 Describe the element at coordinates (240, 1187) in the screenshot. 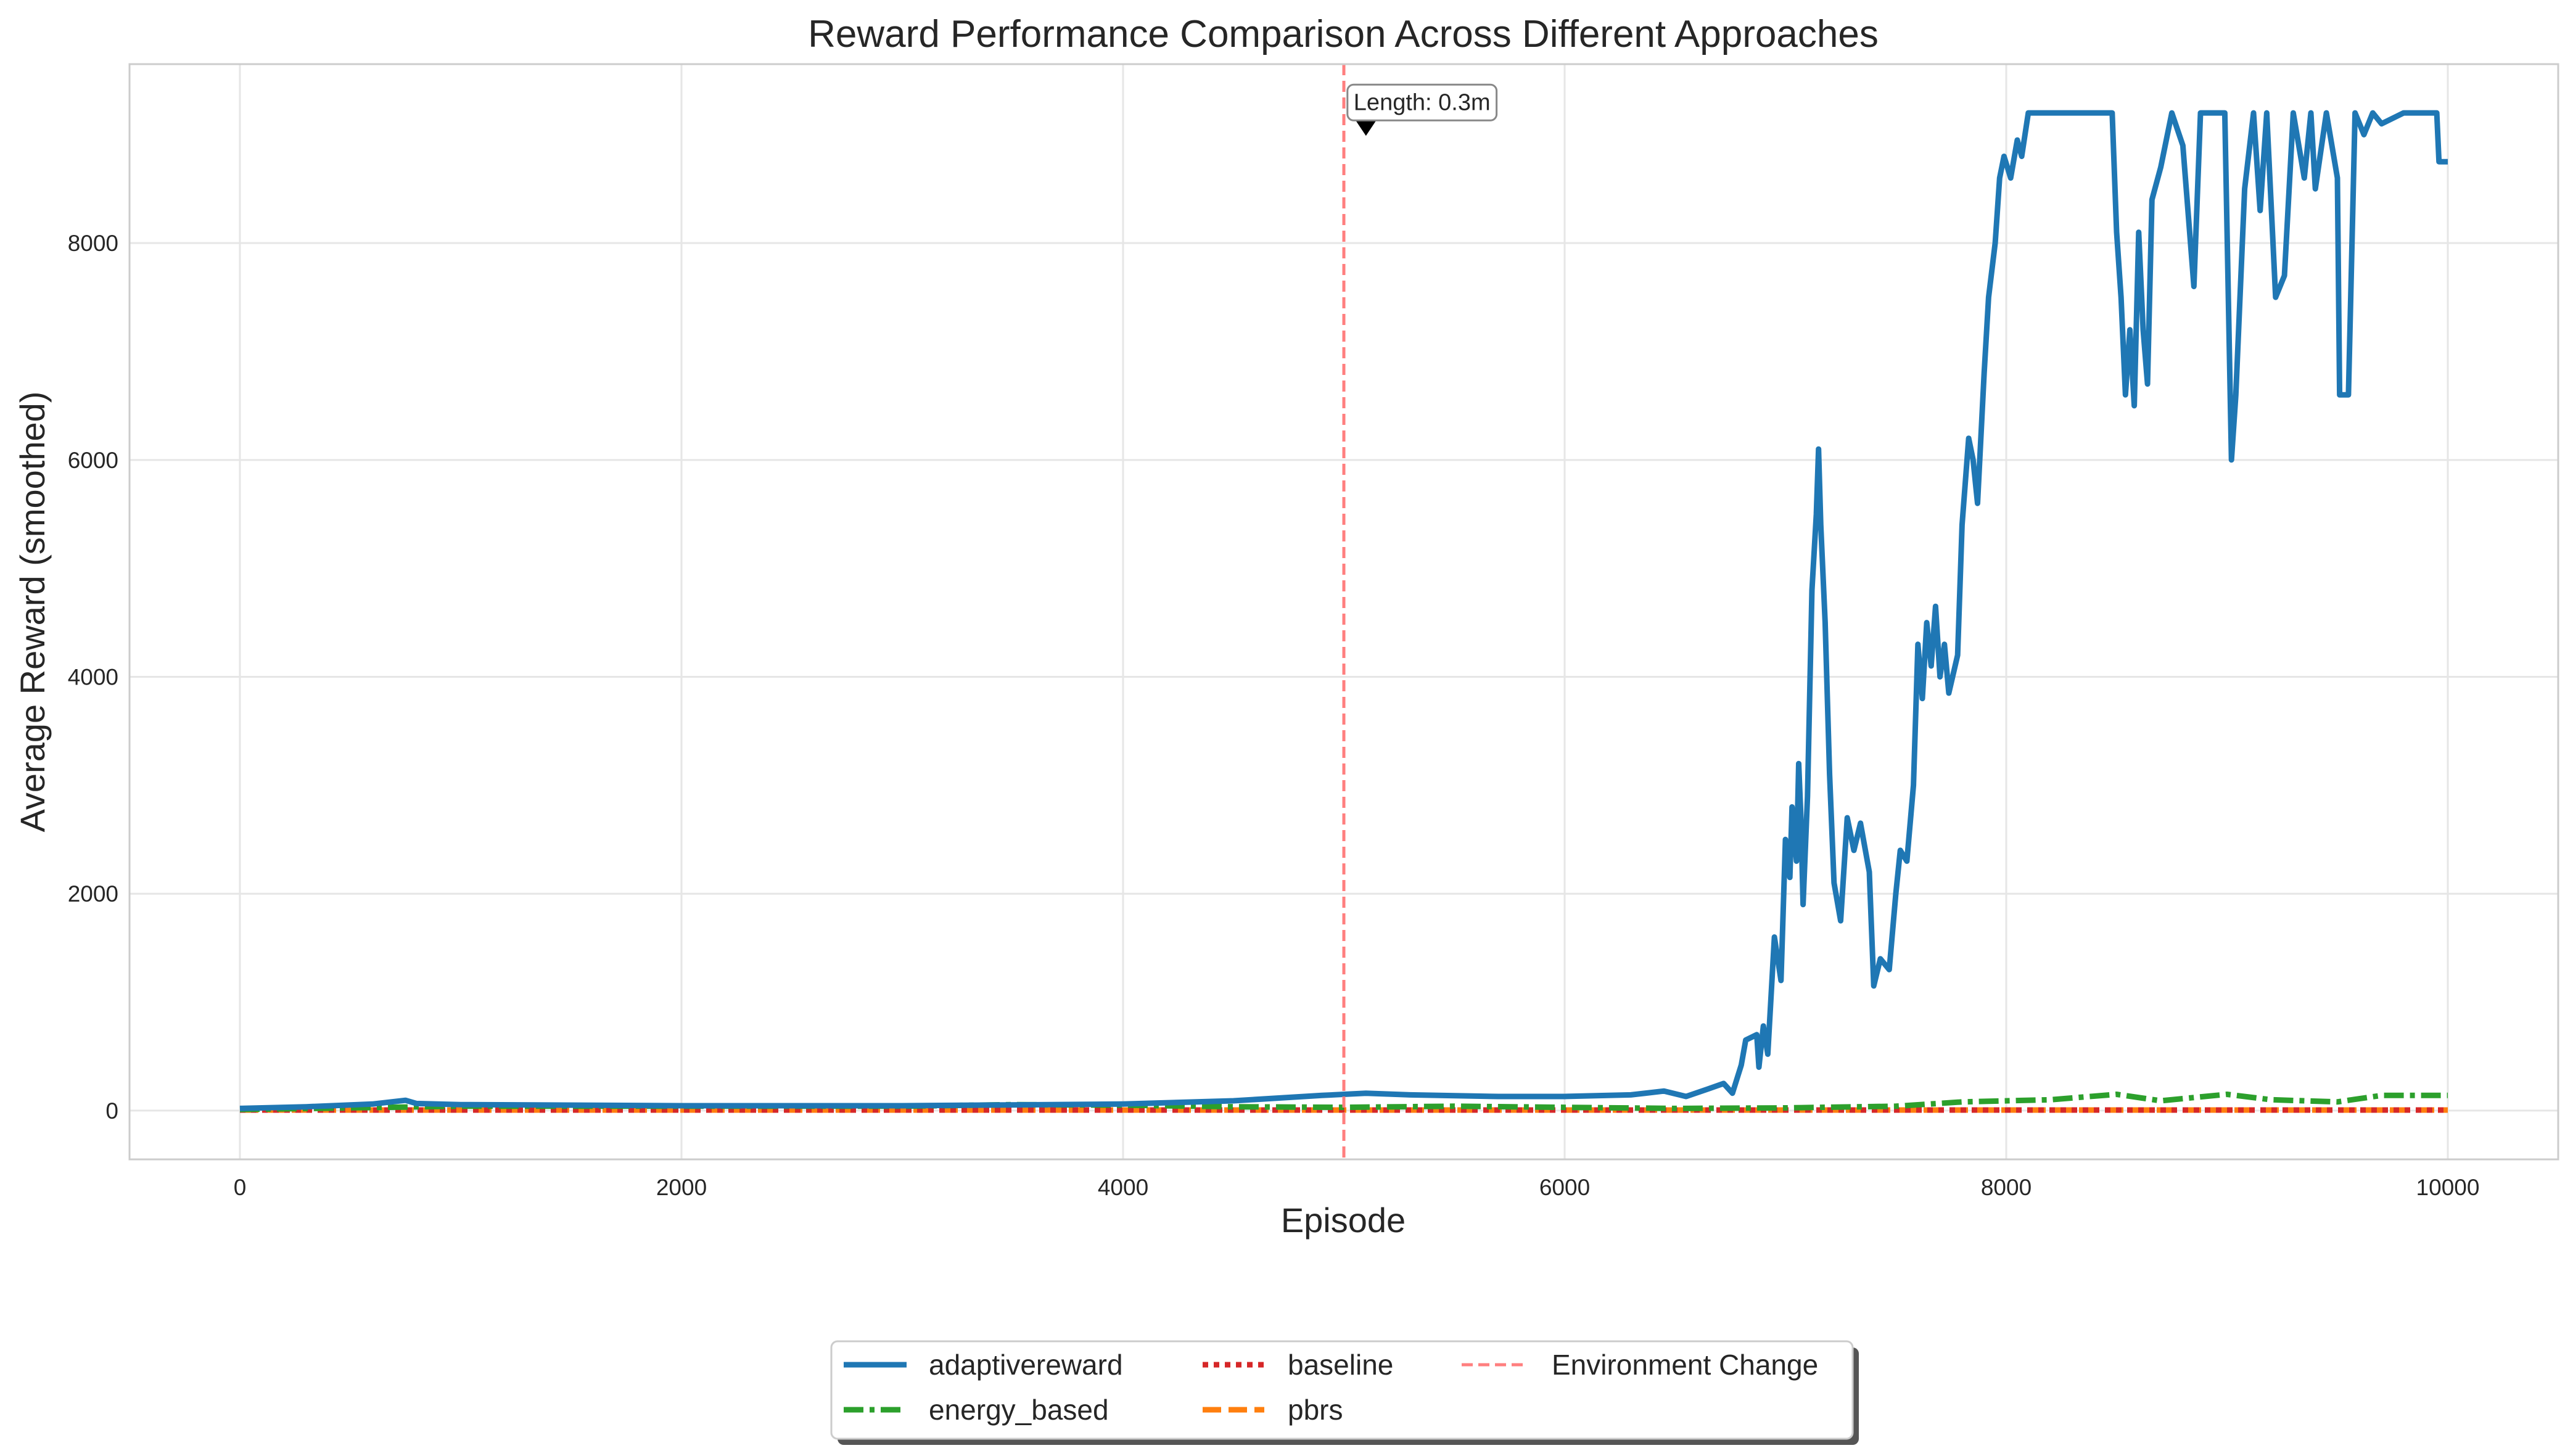

I see `x-tick-label: 0` at that location.